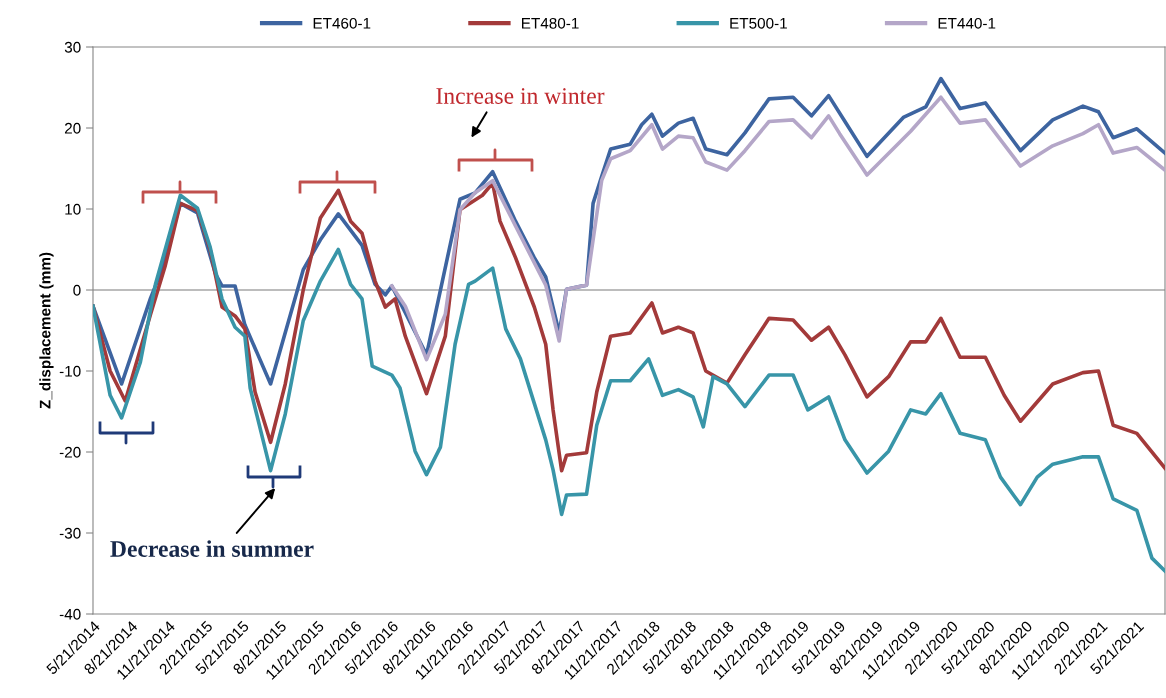 Image resolution: width=1166 pixels, height=698 pixels. What do you see at coordinates (70, 371) in the screenshot?
I see `y-tick-label: -10` at bounding box center [70, 371].